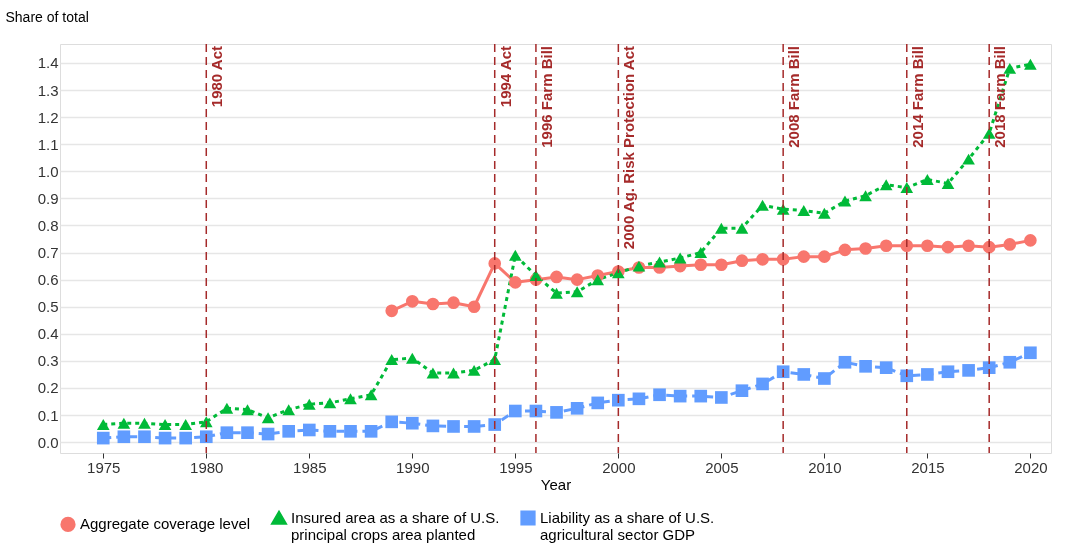 Image resolution: width=1066 pixels, height=548 pixels. What do you see at coordinates (104, 467) in the screenshot?
I see `x-tick-label: 1975` at bounding box center [104, 467].